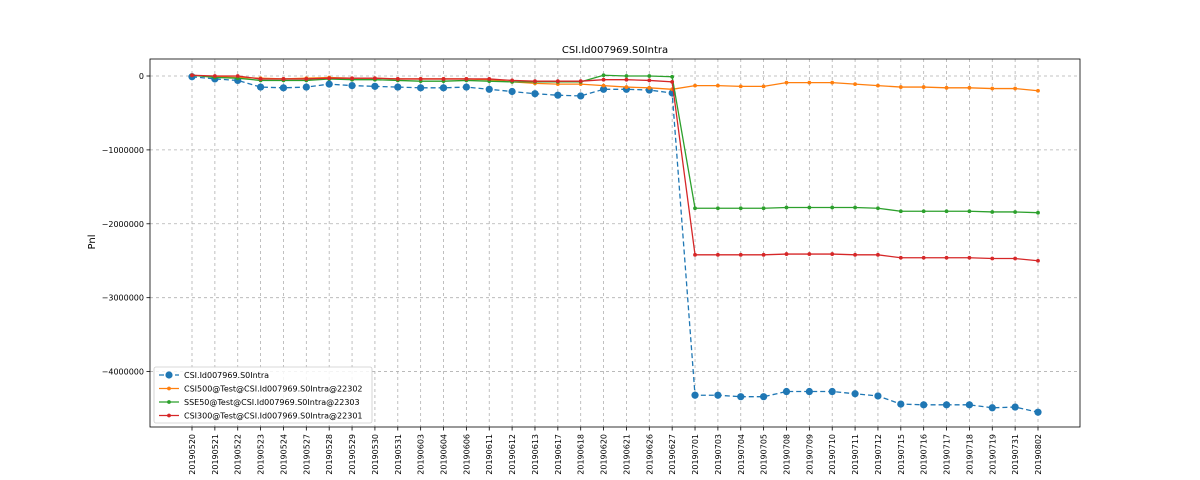 The width and height of the screenshot is (1200, 480). I want to click on x-tick-label: 20190524, so click(283, 454).